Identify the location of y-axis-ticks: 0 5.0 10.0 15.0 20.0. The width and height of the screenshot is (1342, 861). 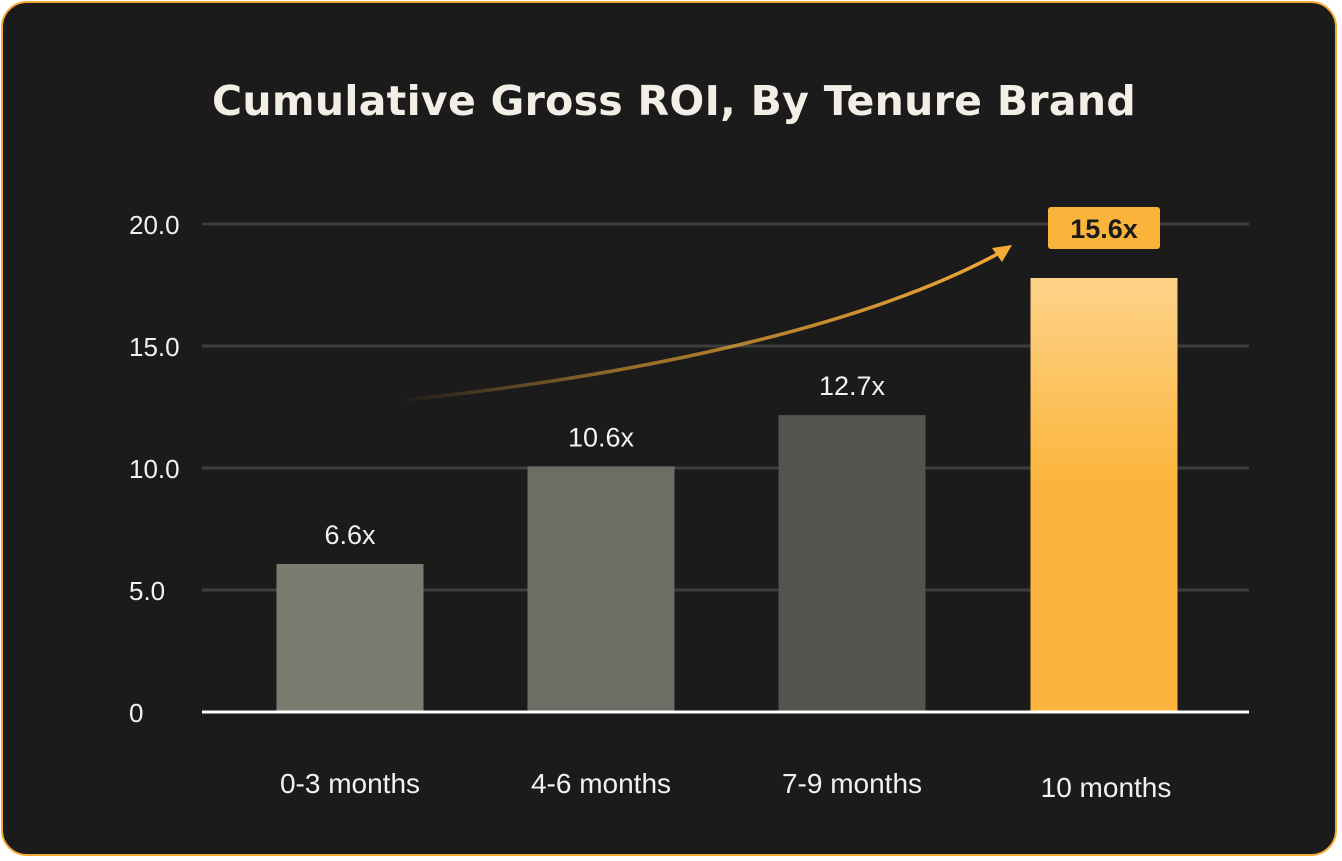
(154, 469).